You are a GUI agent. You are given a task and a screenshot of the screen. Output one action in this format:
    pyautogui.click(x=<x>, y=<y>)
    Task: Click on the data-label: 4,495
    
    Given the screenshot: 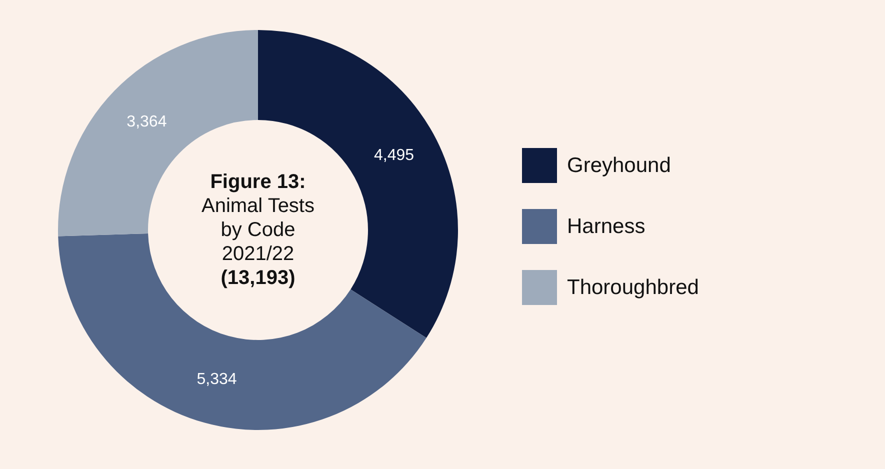 What is the action you would take?
    pyautogui.click(x=394, y=155)
    